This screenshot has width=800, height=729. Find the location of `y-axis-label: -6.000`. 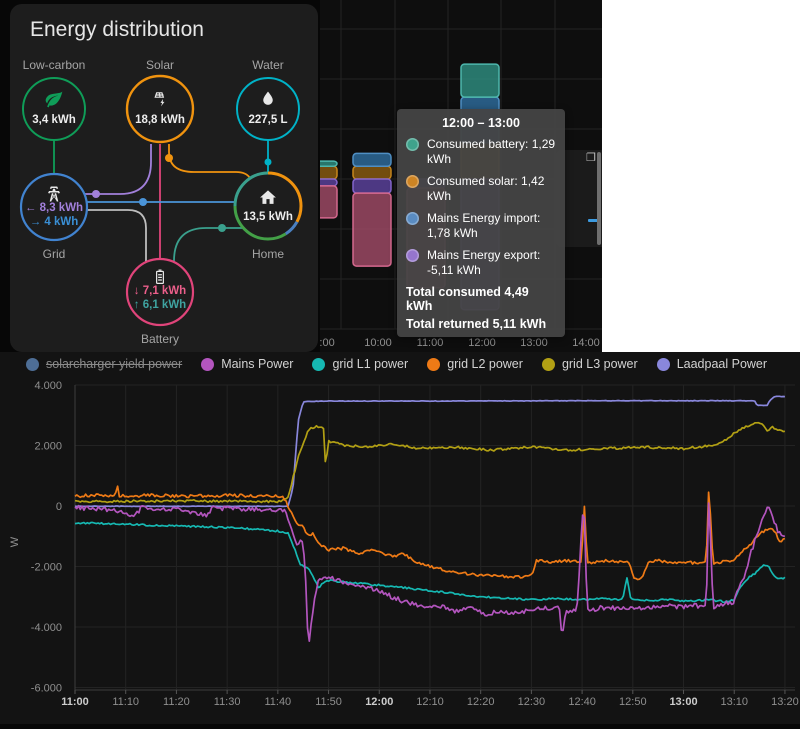

y-axis-label: -6.000 is located at coordinates (46, 688).